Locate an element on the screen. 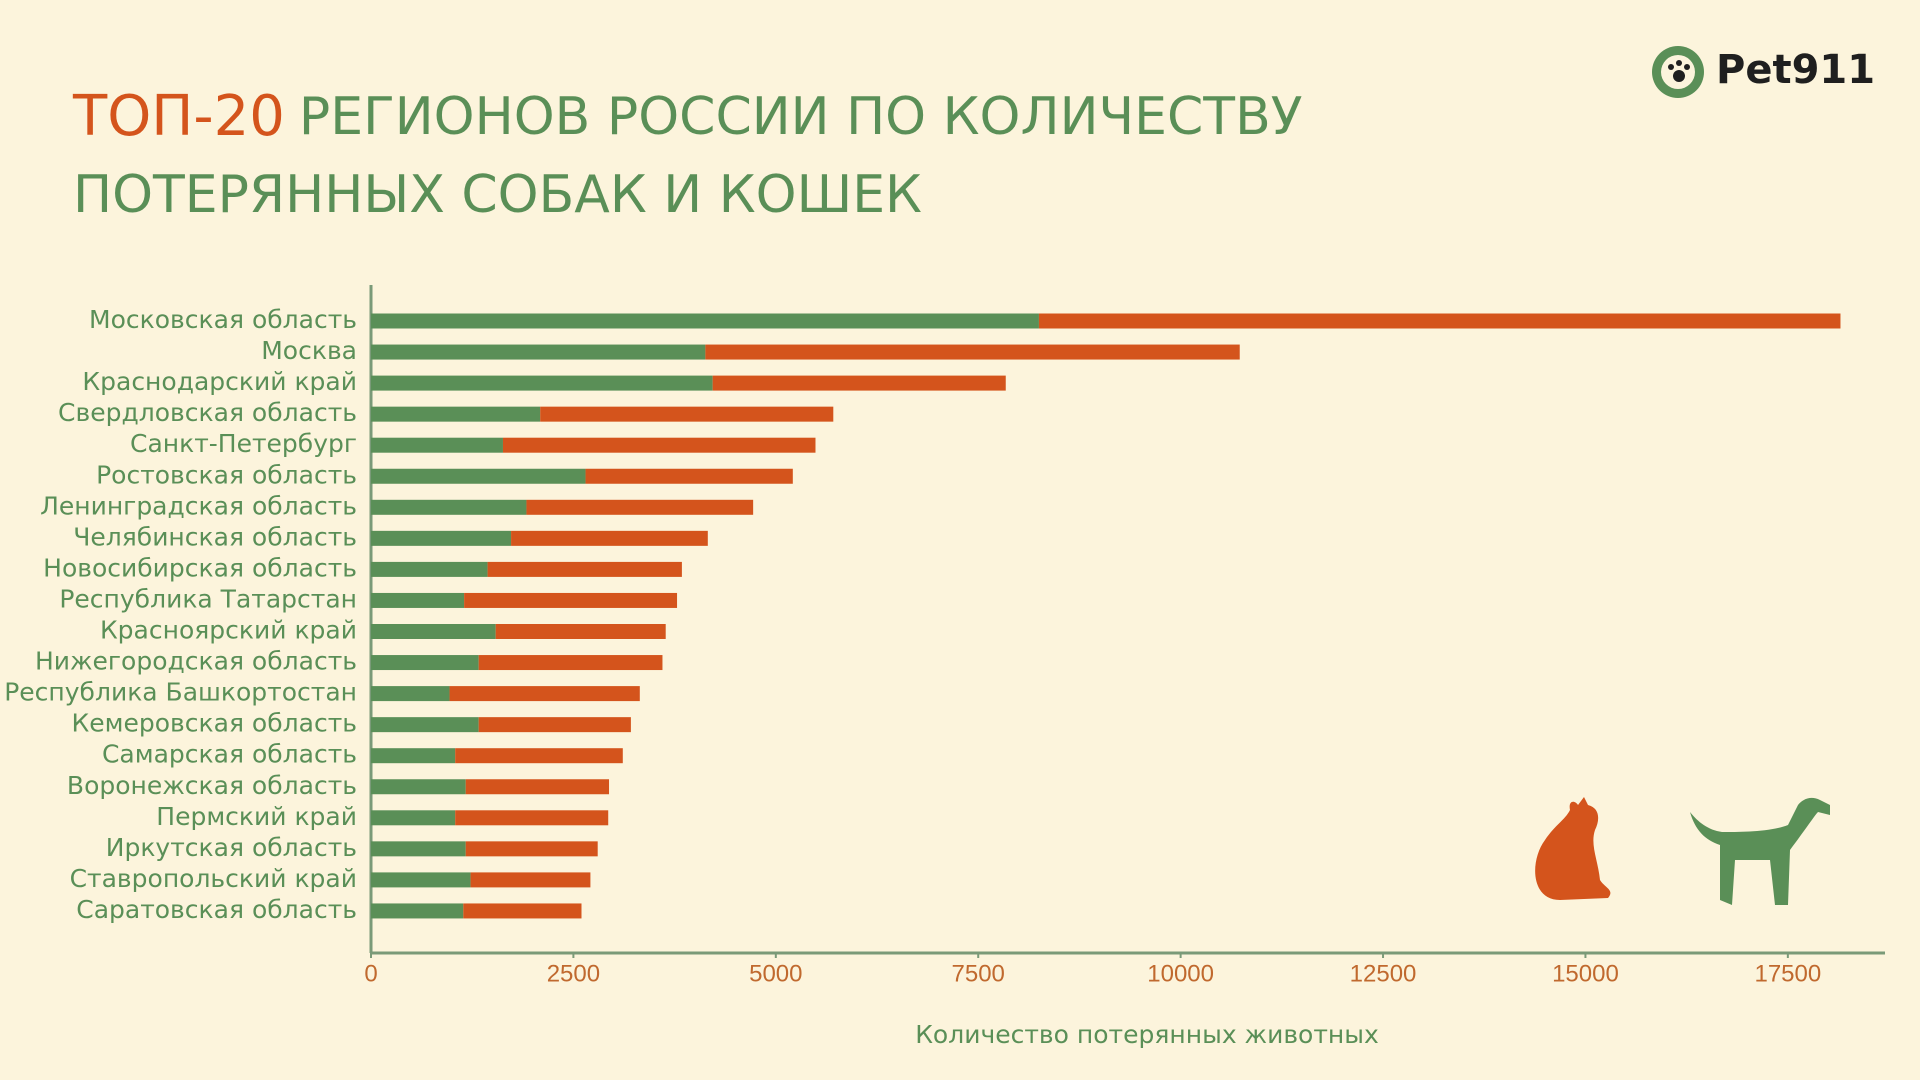 The image size is (1920, 1080). x-tick-label: 5000 is located at coordinates (775, 973).